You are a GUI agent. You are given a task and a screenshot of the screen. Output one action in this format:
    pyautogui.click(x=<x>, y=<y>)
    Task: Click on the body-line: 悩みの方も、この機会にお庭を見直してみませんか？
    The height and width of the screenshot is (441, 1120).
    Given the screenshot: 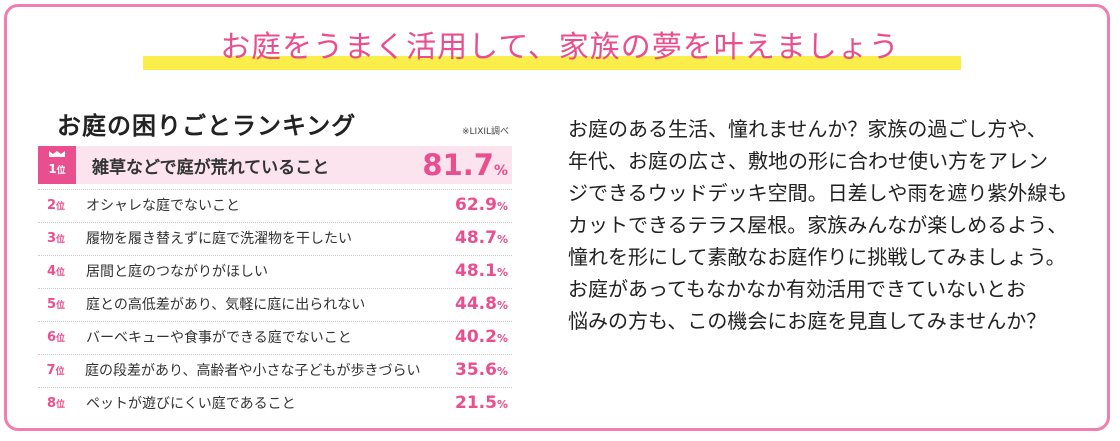 What is the action you would take?
    pyautogui.click(x=807, y=321)
    